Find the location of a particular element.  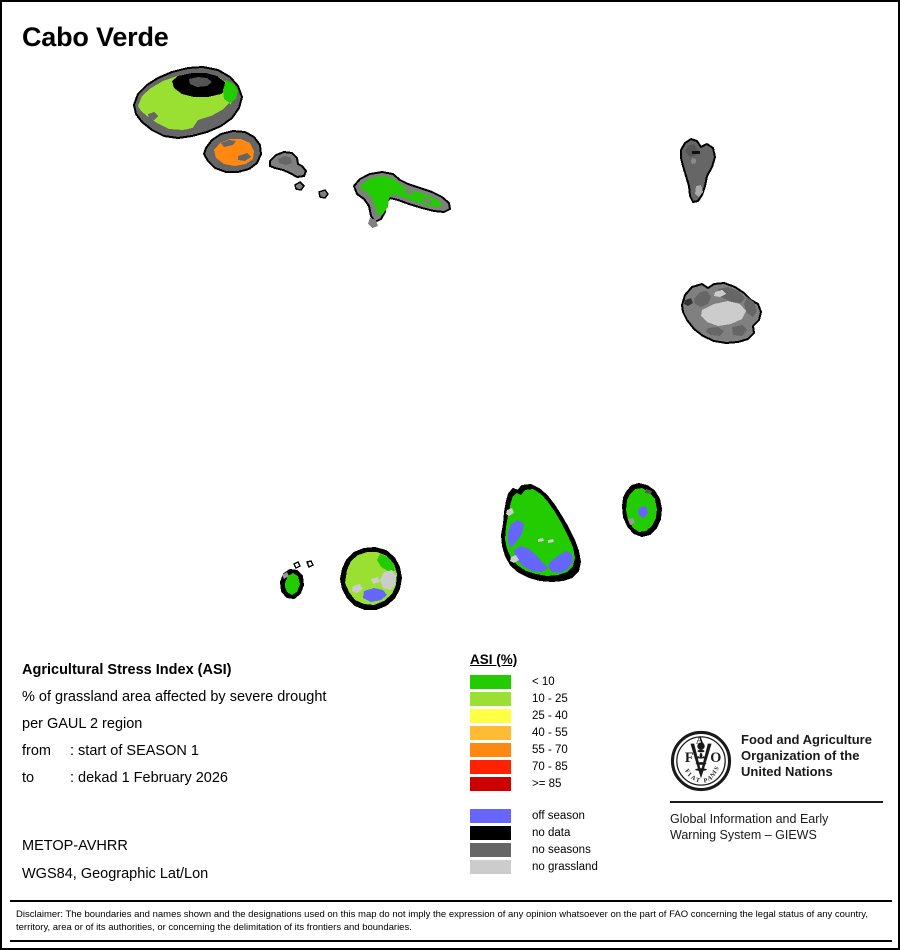

projection-note: WGS84, Geographic Lat/Lon is located at coordinates (115, 874).